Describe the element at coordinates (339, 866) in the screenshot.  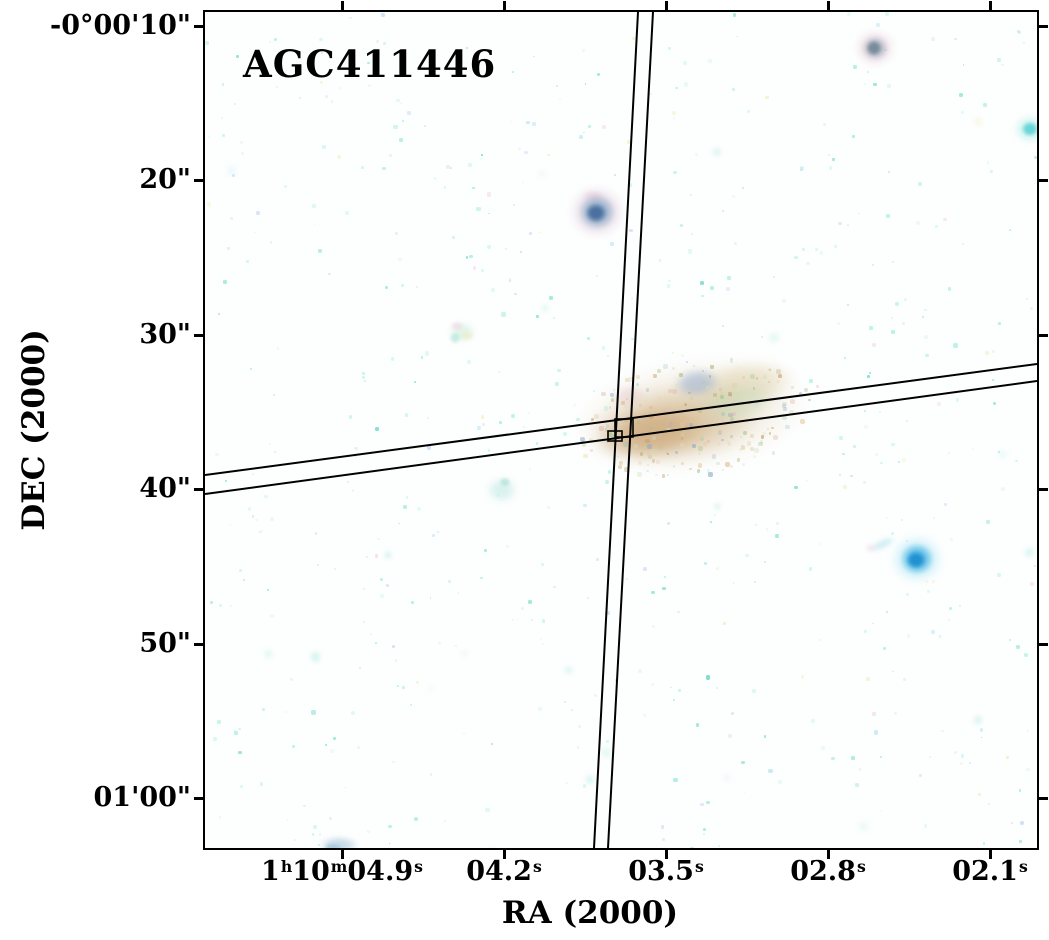
I see `superscript-unit: m` at that location.